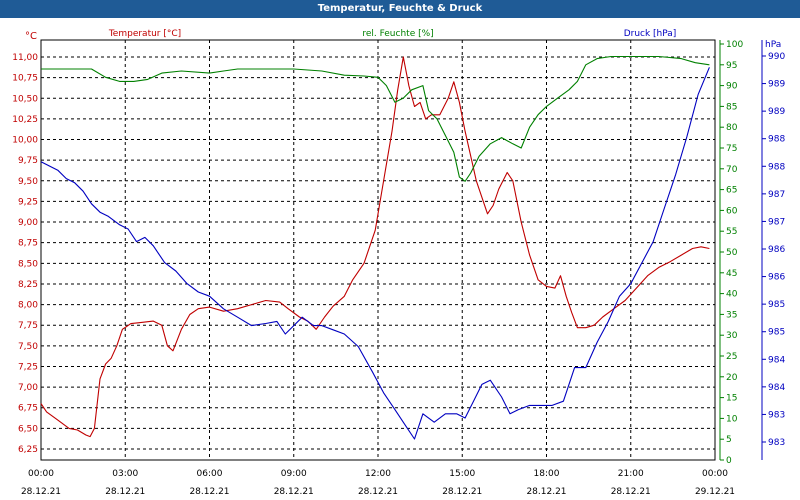  Describe the element at coordinates (28, 347) in the screenshot. I see `left-tick-label: 7,50` at that location.